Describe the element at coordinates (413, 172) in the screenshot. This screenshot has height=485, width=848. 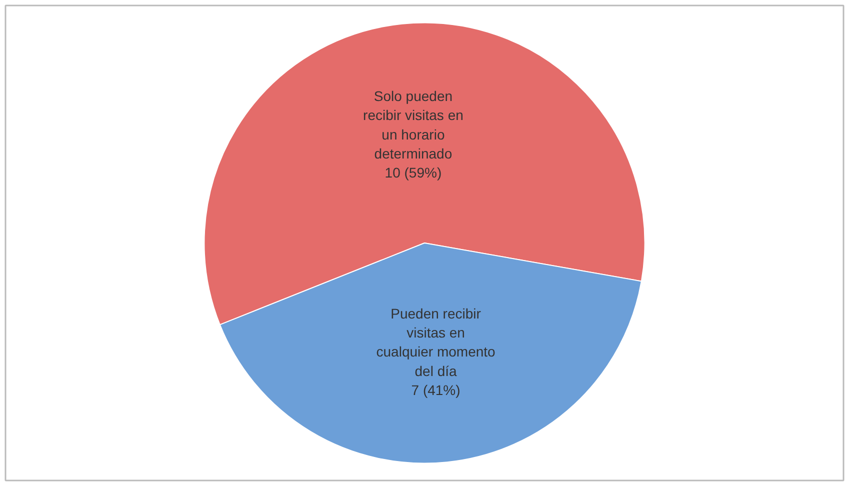
I see `data-label: 10 (59%)` at that location.